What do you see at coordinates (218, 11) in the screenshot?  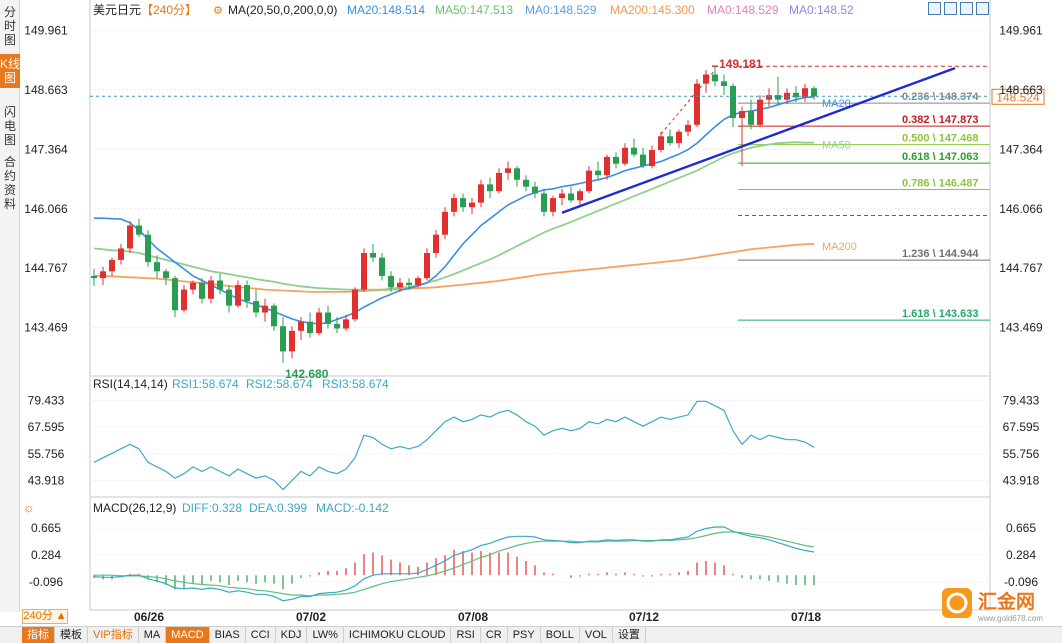 I see `settings-gear-icon: ⚙` at bounding box center [218, 11].